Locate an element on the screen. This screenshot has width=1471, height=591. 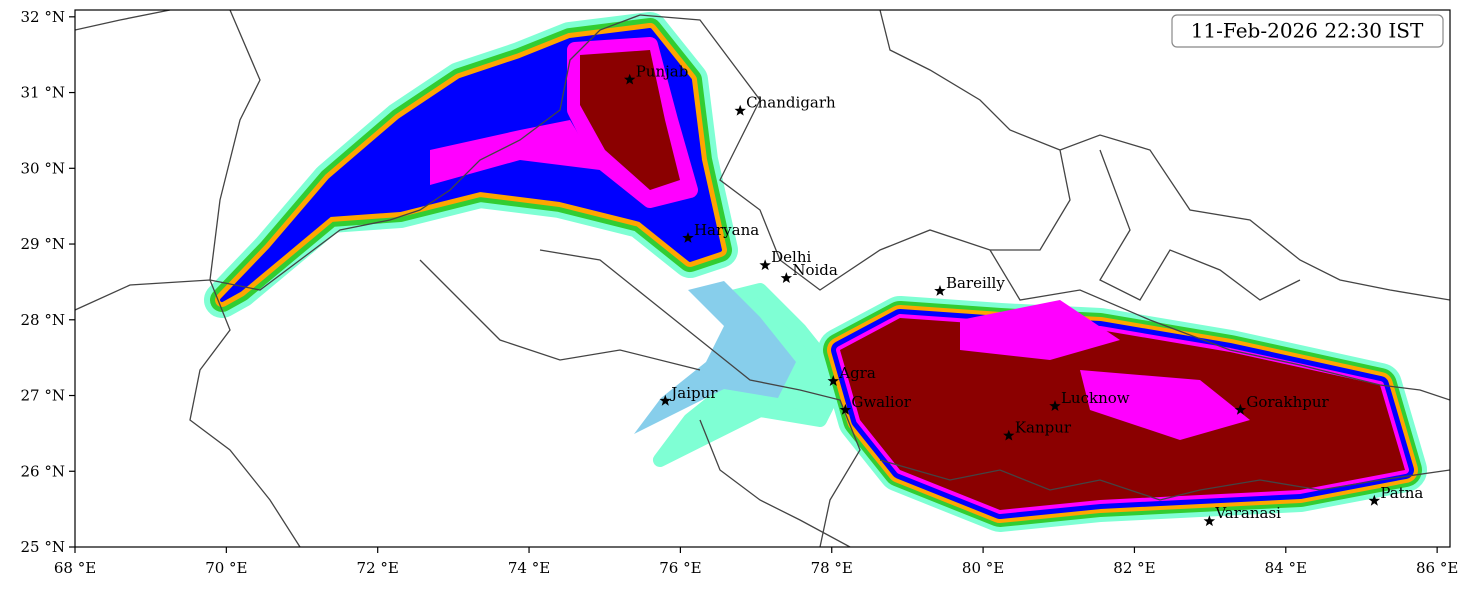
city-label: Gwalior is located at coordinates (881, 402).